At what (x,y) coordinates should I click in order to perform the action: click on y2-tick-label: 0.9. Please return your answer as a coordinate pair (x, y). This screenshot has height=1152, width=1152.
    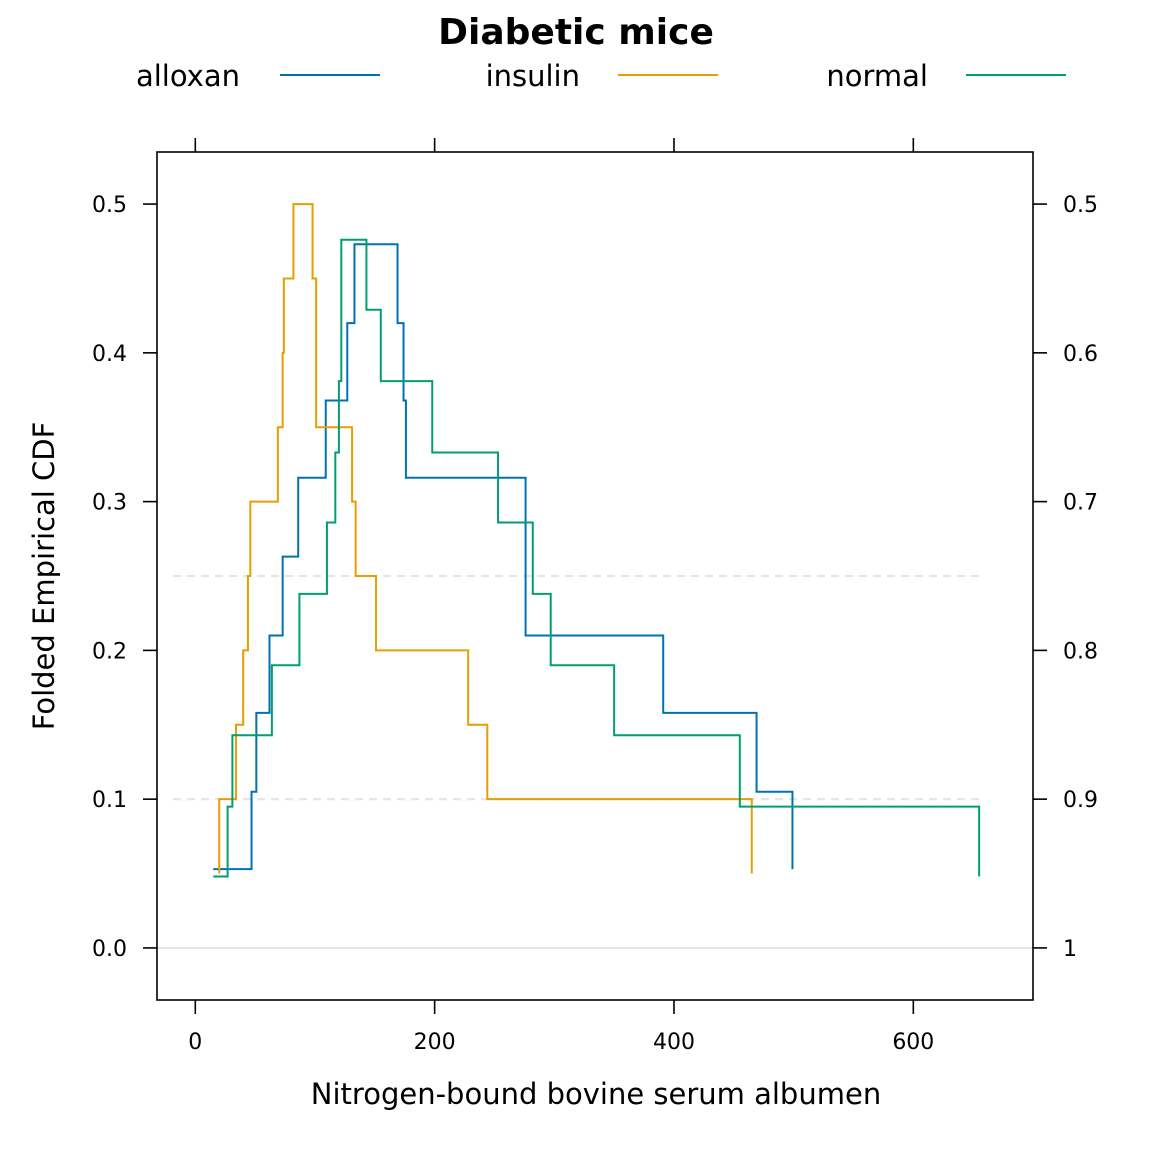
    Looking at the image, I should click on (1080, 800).